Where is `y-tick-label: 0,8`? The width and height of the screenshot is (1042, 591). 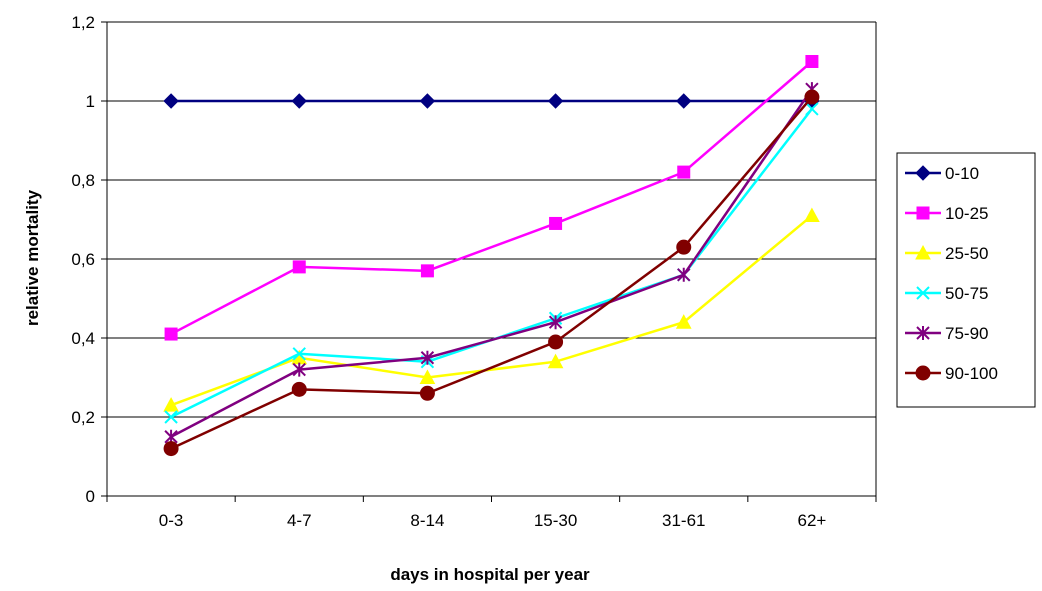 y-tick-label: 0,8 is located at coordinates (83, 180).